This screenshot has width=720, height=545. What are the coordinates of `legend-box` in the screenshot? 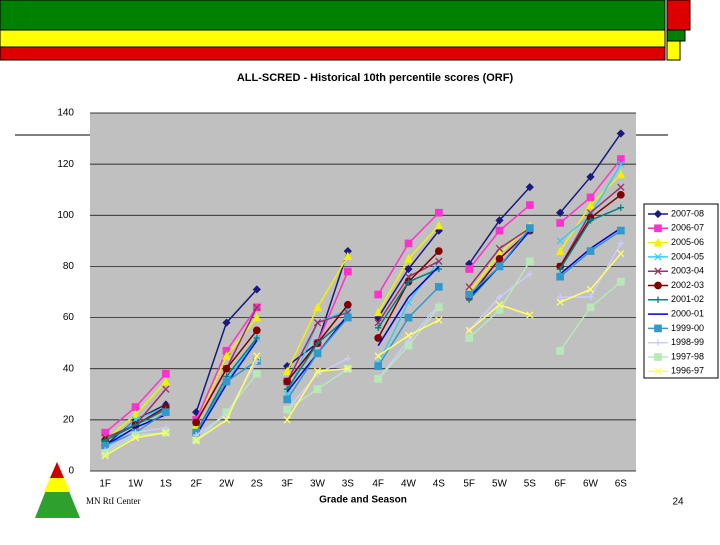 It's located at (681, 291).